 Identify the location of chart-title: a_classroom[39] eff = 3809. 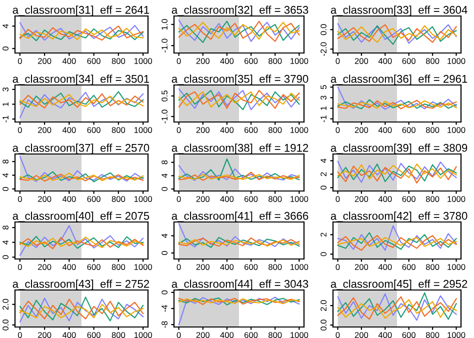
(399, 149).